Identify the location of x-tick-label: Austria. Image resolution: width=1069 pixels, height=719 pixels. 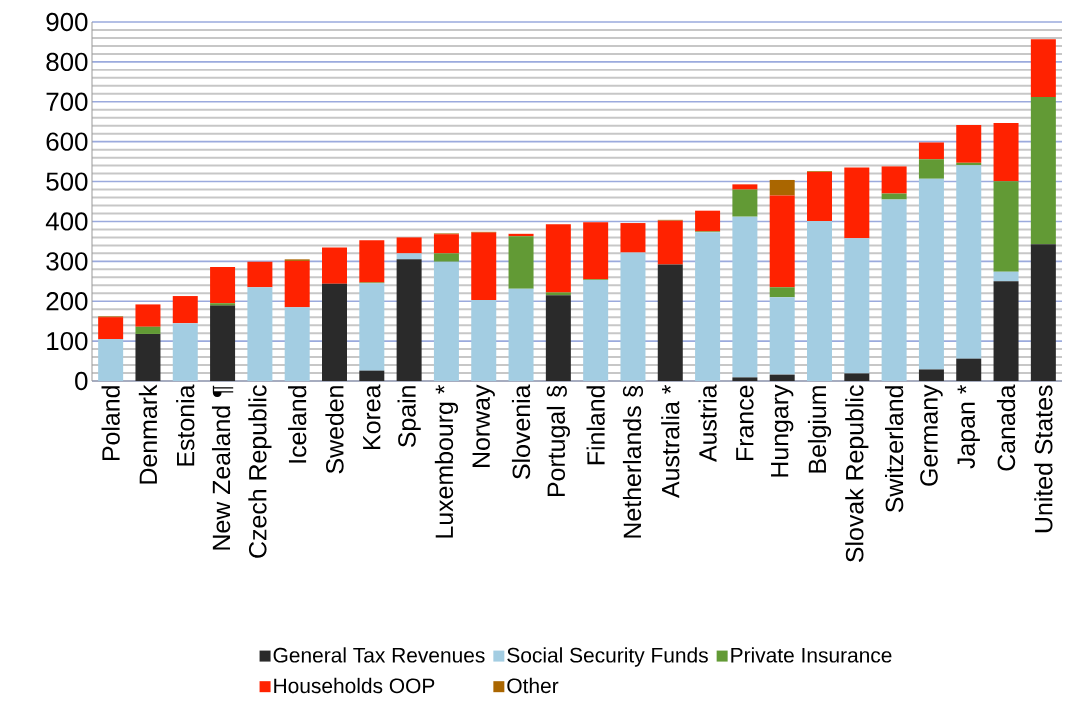
(707, 423).